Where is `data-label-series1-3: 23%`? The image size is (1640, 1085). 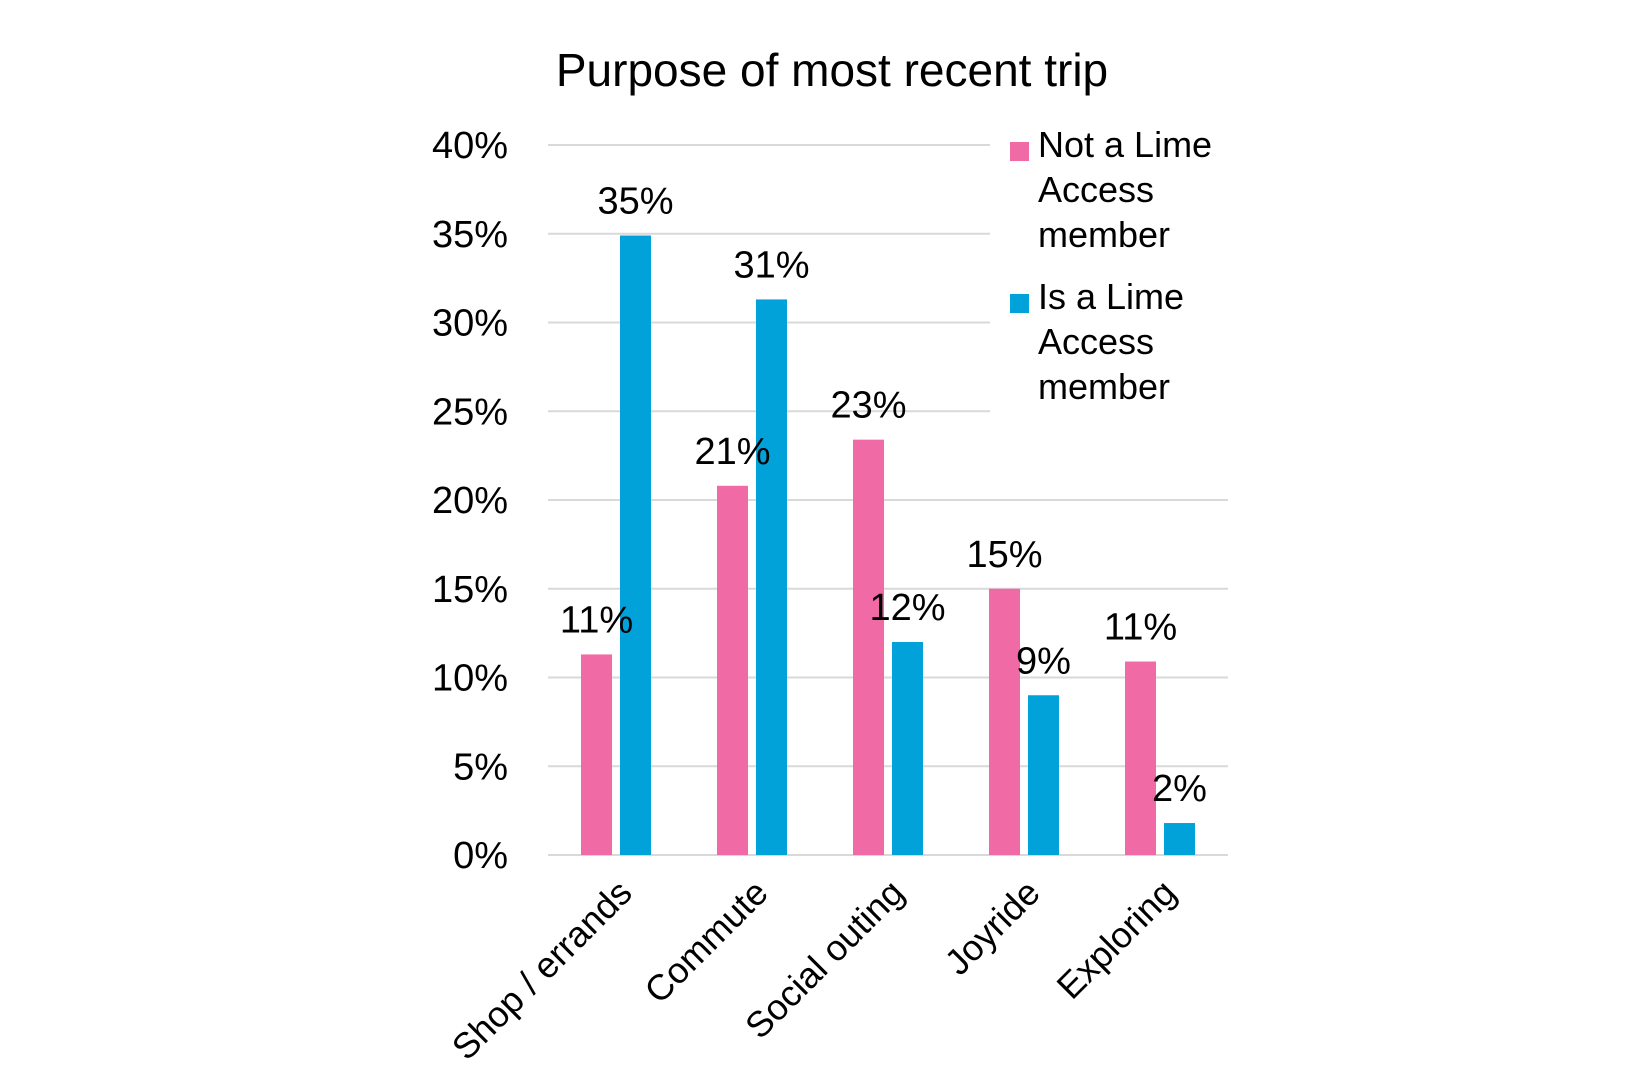
data-label-series1-3: 23% is located at coordinates (868, 406).